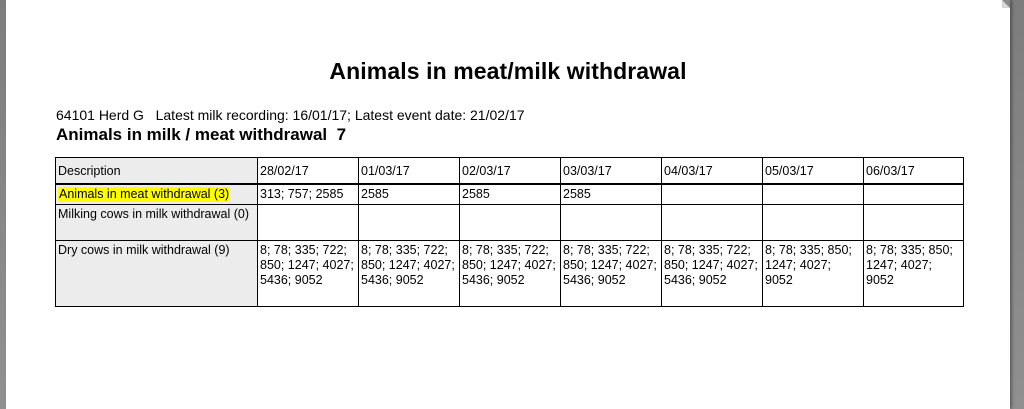  I want to click on row-description: Animals in meat withdrawal (3), so click(156, 194).